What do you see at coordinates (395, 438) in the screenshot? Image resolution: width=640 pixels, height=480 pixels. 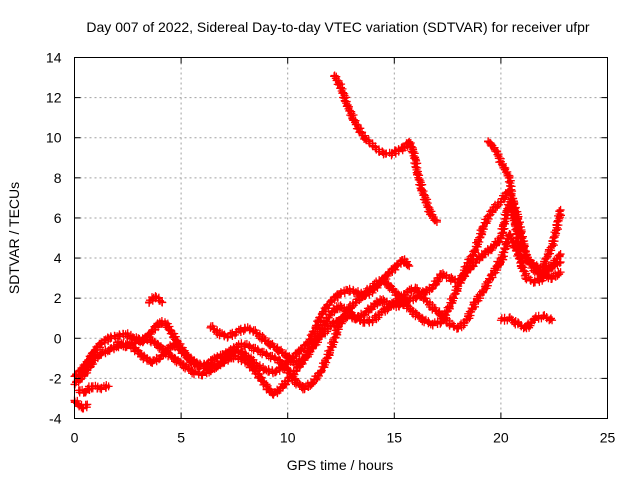 I see `x-tick-label: 15` at bounding box center [395, 438].